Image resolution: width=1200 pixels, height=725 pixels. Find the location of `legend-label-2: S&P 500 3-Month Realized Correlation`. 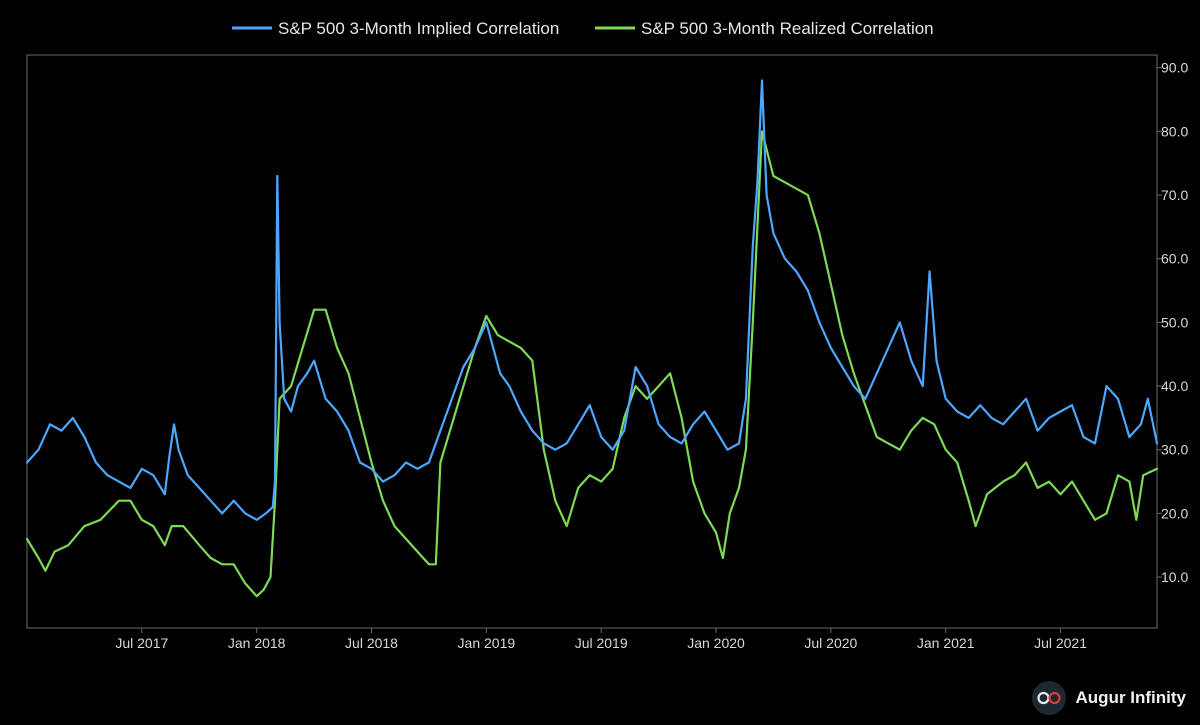

legend-label-2: S&P 500 3-Month Realized Correlation is located at coordinates (787, 28).